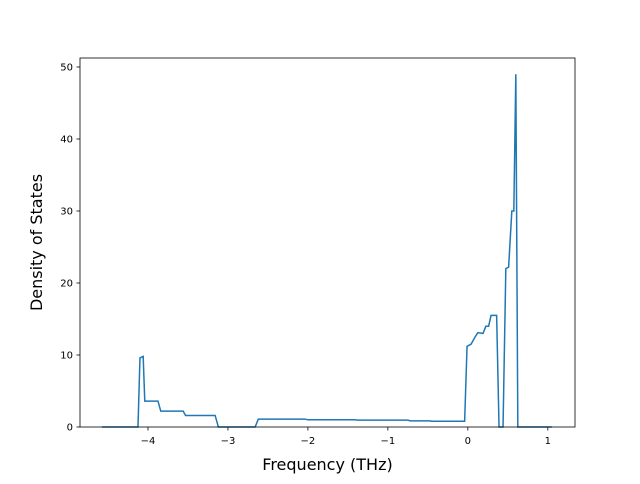  Describe the element at coordinates (66, 140) in the screenshot. I see `y-tick-label: 40` at that location.